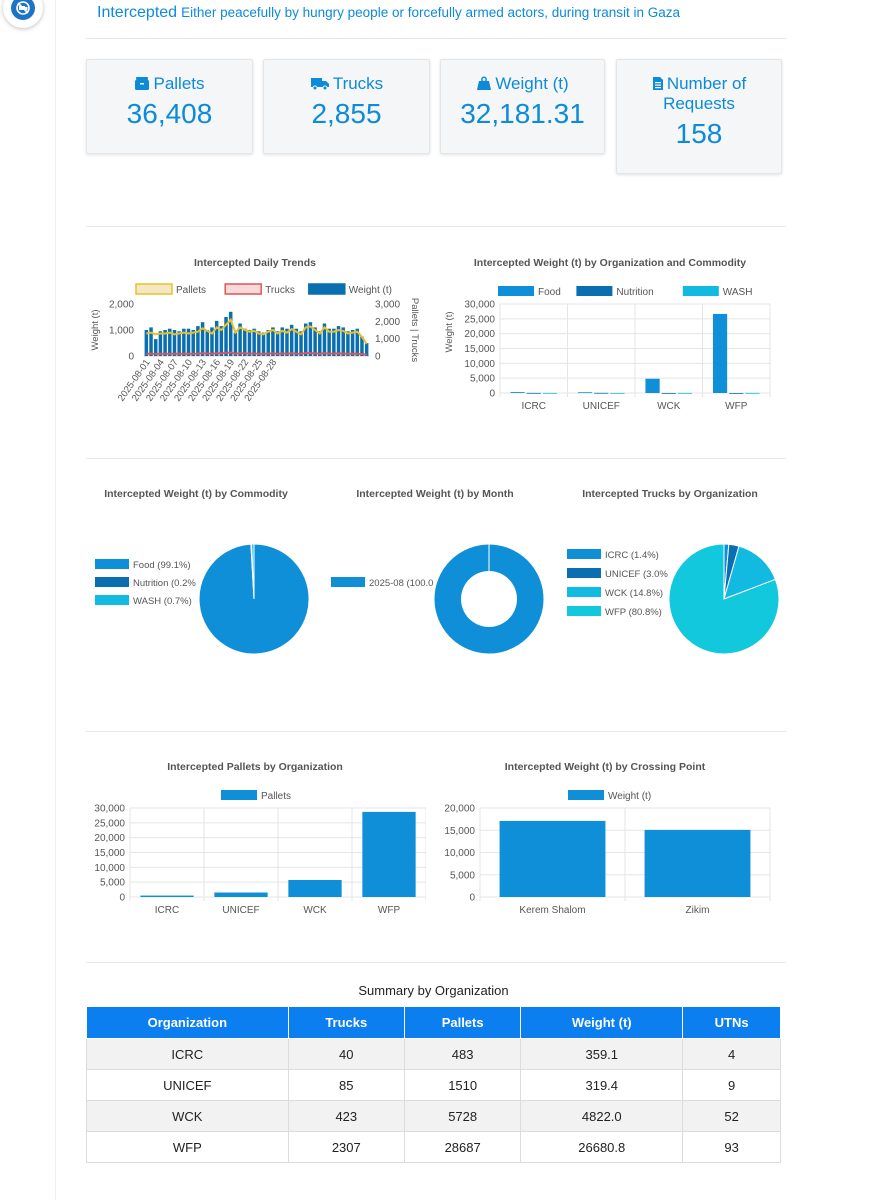 This screenshot has width=878, height=1200. What do you see at coordinates (438, 599) in the screenshot?
I see `month-doughnut-chart: 2025-08 (100.0` at bounding box center [438, 599].